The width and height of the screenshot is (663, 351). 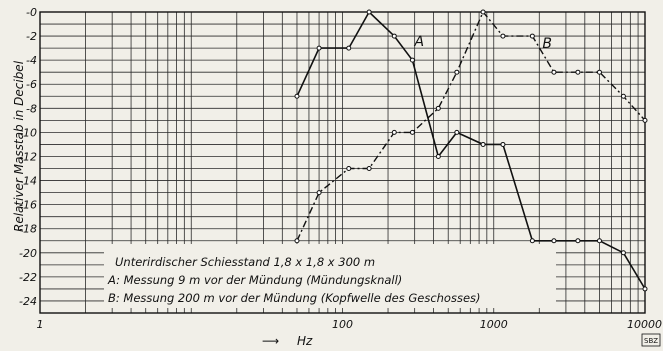 What do you see at coordinates (19, 146) in the screenshot?
I see `y-axis-label: Relativer Masstab in Decibel` at bounding box center [19, 146].